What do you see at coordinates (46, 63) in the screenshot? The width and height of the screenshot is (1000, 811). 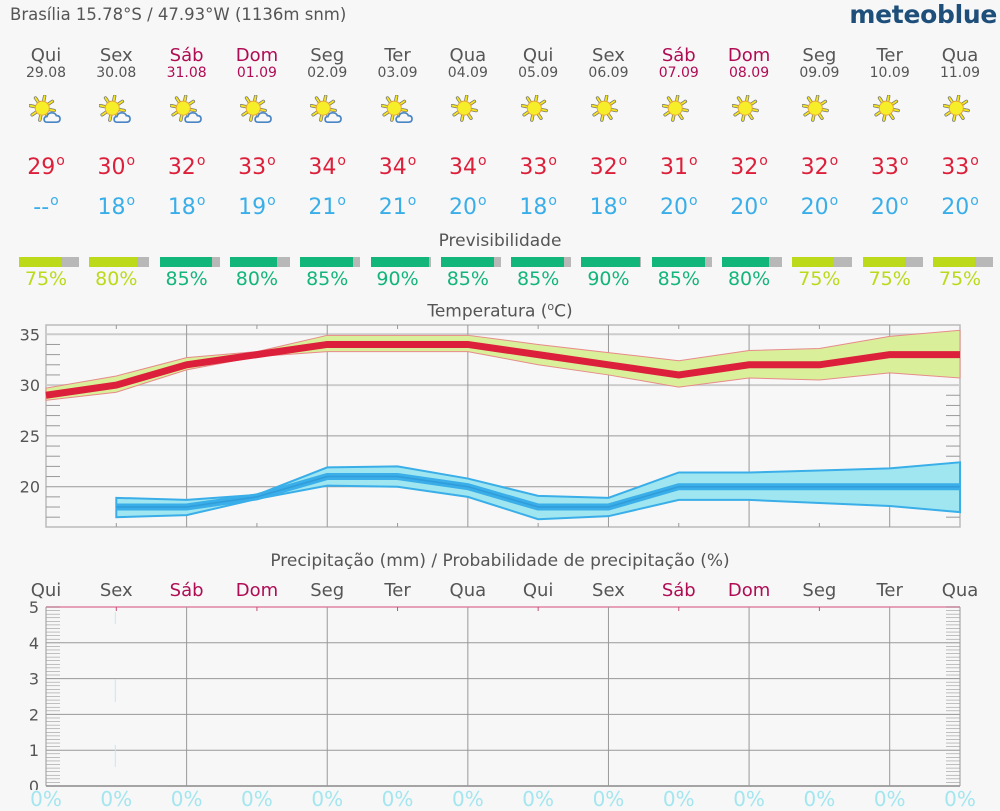 I see `day-column: Qui 29.08` at bounding box center [46, 63].